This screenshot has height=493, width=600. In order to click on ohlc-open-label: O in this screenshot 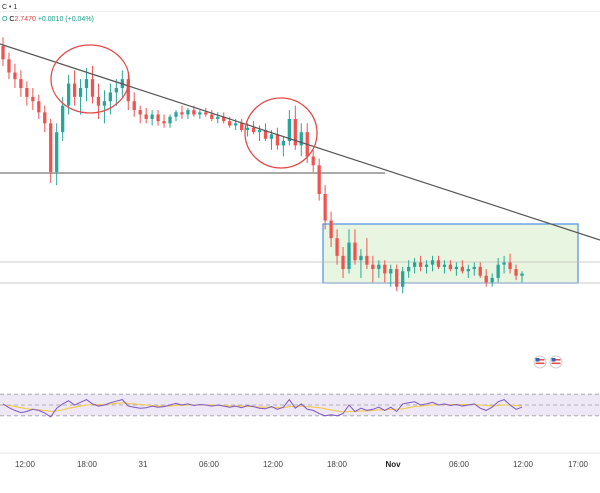, I will do `click(5, 19)`.